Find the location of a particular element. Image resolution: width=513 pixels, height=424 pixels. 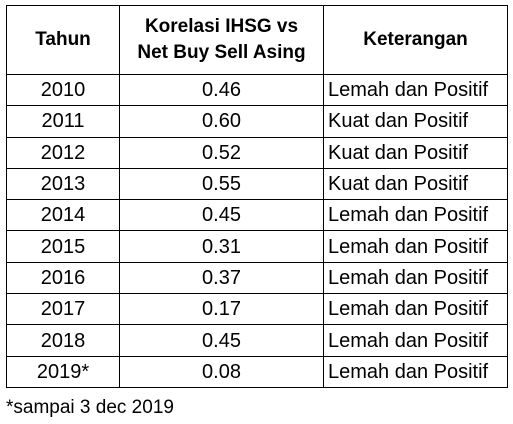

footnote: *sampai 3 dec 2019 is located at coordinates (90, 407).